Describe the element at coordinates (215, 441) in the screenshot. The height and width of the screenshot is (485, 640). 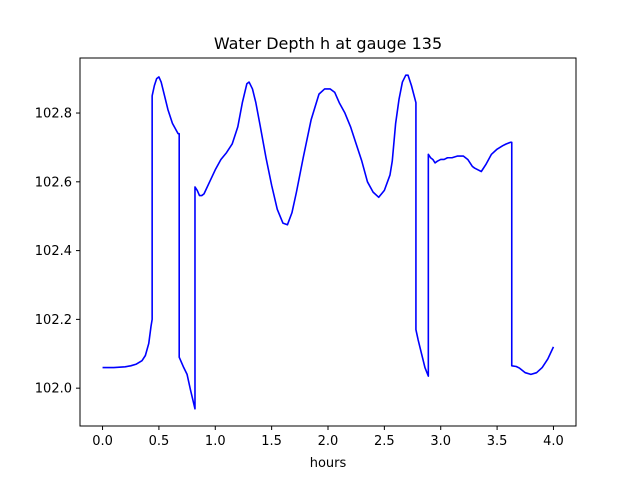
I see `x-tick-label: 1.0` at that location.